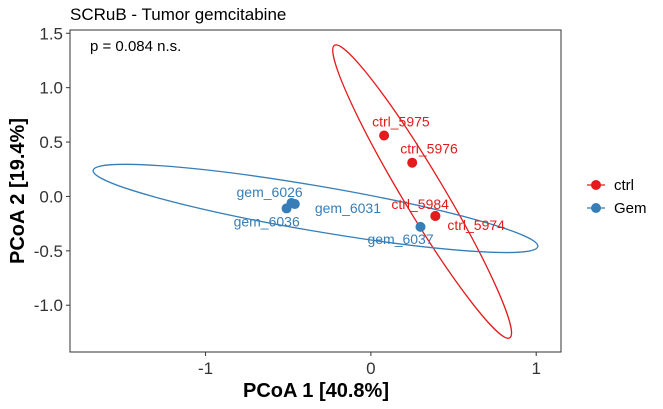  Describe the element at coordinates (429, 149) in the screenshot. I see `point-label-ctrl_5976: ctrl_5976` at that location.